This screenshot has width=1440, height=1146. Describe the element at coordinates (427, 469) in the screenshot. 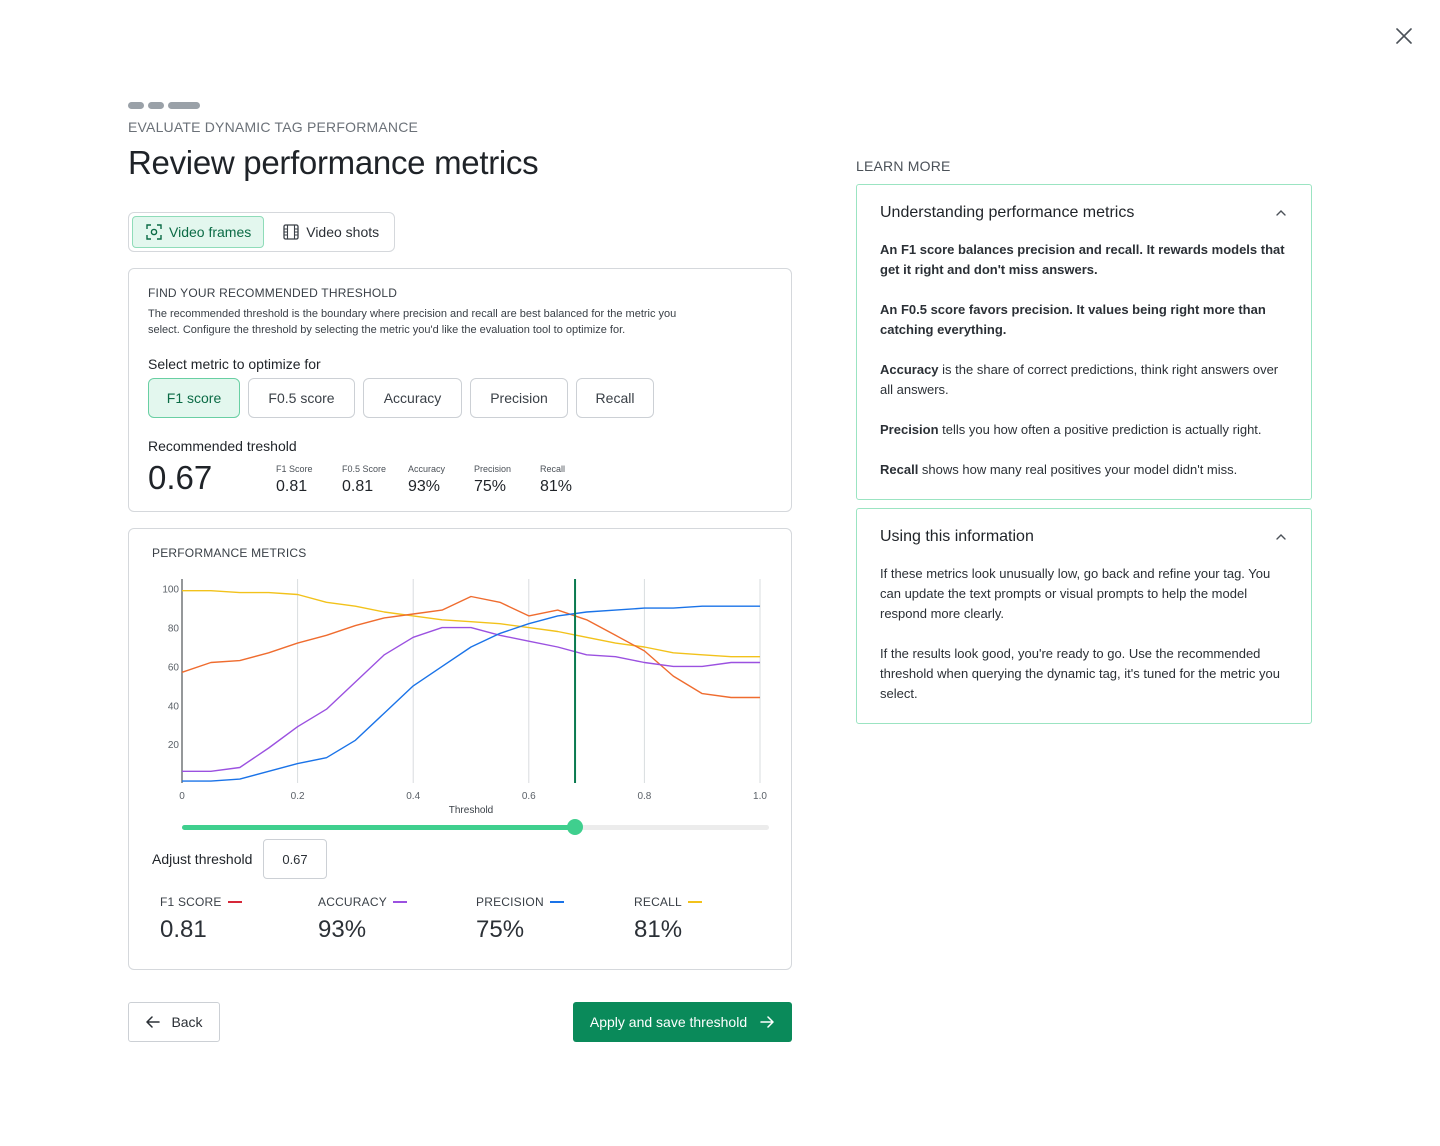

I see `mini-stat-label: Accuracy` at that location.